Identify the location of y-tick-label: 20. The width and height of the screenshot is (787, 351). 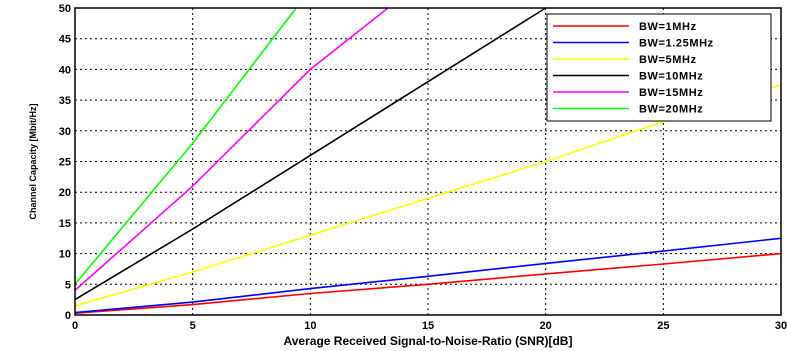
(65, 193).